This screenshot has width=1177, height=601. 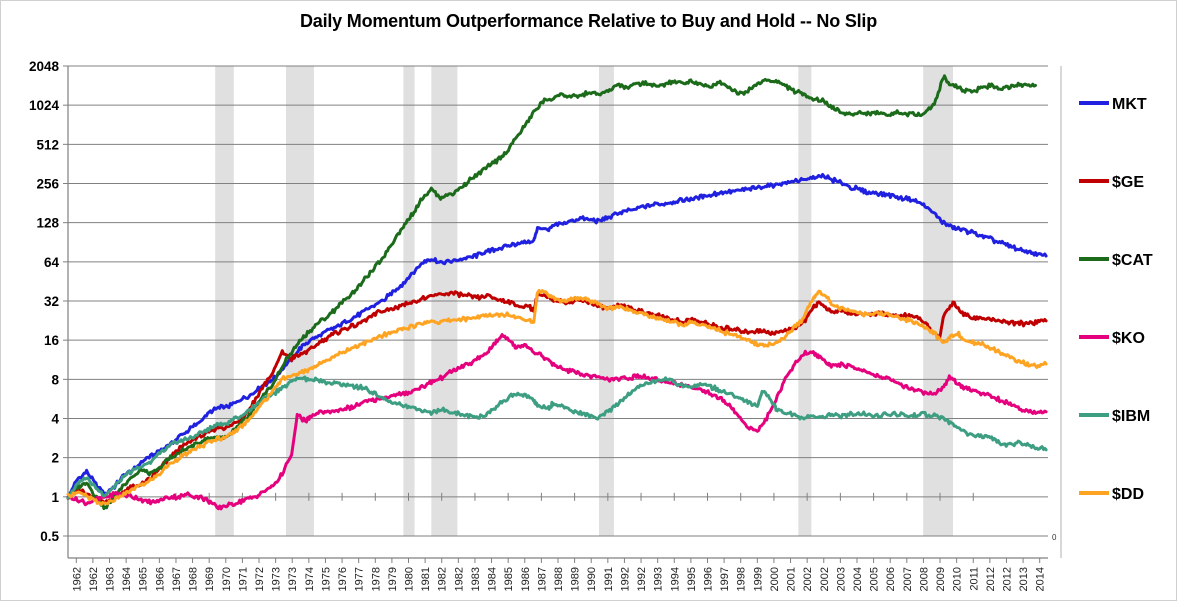 What do you see at coordinates (1129, 104) in the screenshot?
I see `legend-label-mkt: MKT` at bounding box center [1129, 104].